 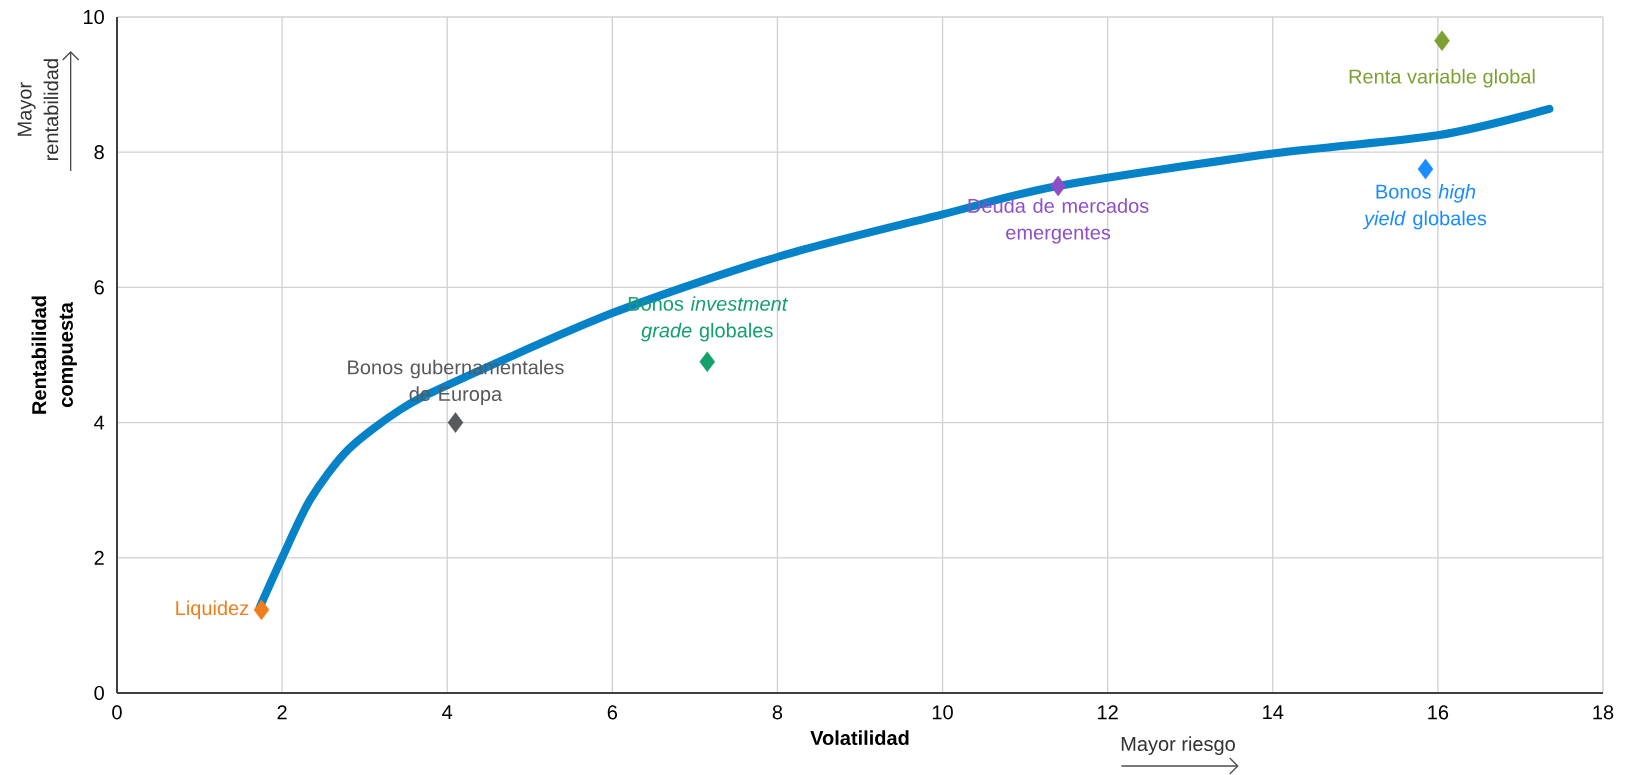 I want to click on x-tick-label: 12, so click(x=1108, y=712).